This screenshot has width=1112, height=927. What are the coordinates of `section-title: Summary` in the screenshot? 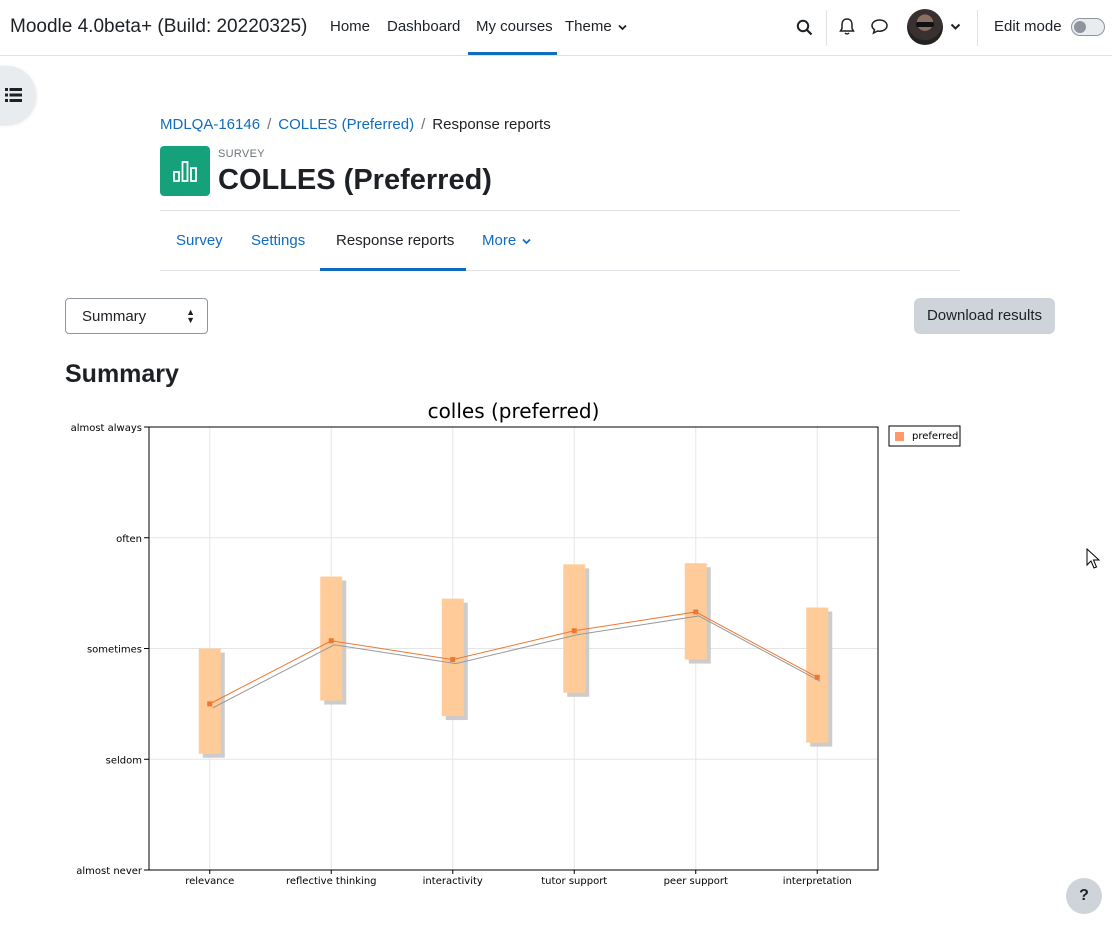 It's located at (122, 374).